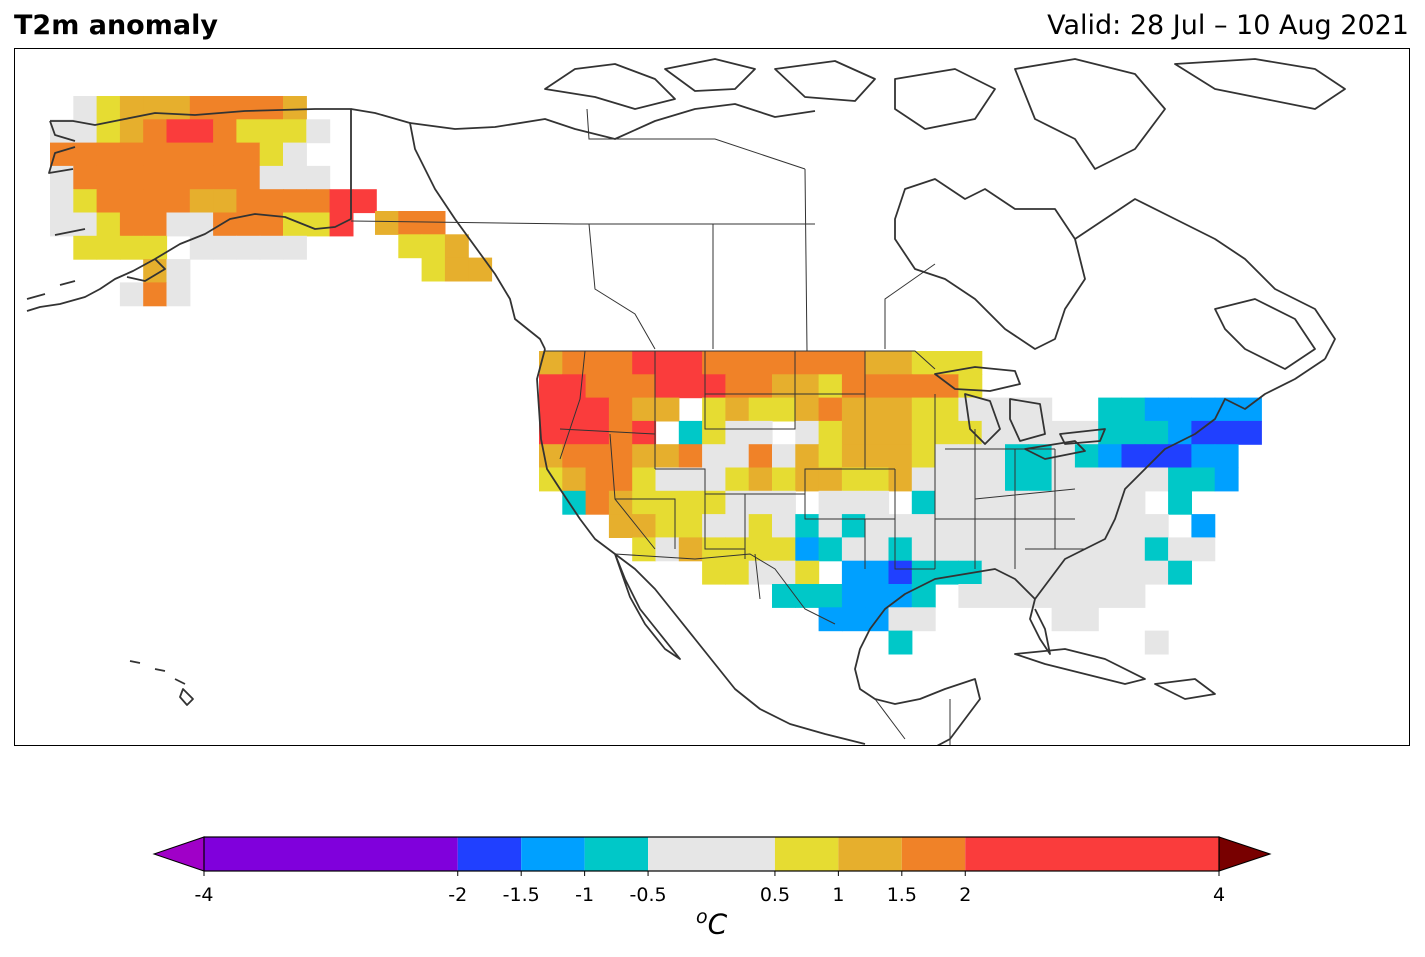 Image resolution: width=1425 pixels, height=957 pixels. What do you see at coordinates (702, 917) in the screenshot?
I see `unit-degree-symbol: o` at bounding box center [702, 917].